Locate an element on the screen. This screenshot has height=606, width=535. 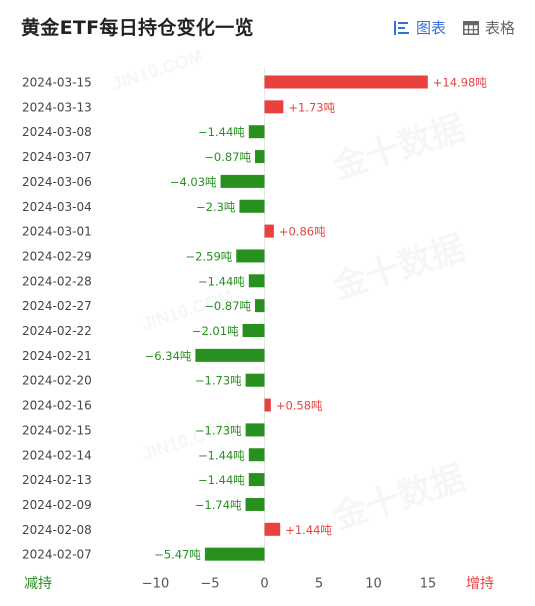
category-label: 2024-03-08 is located at coordinates (57, 132).